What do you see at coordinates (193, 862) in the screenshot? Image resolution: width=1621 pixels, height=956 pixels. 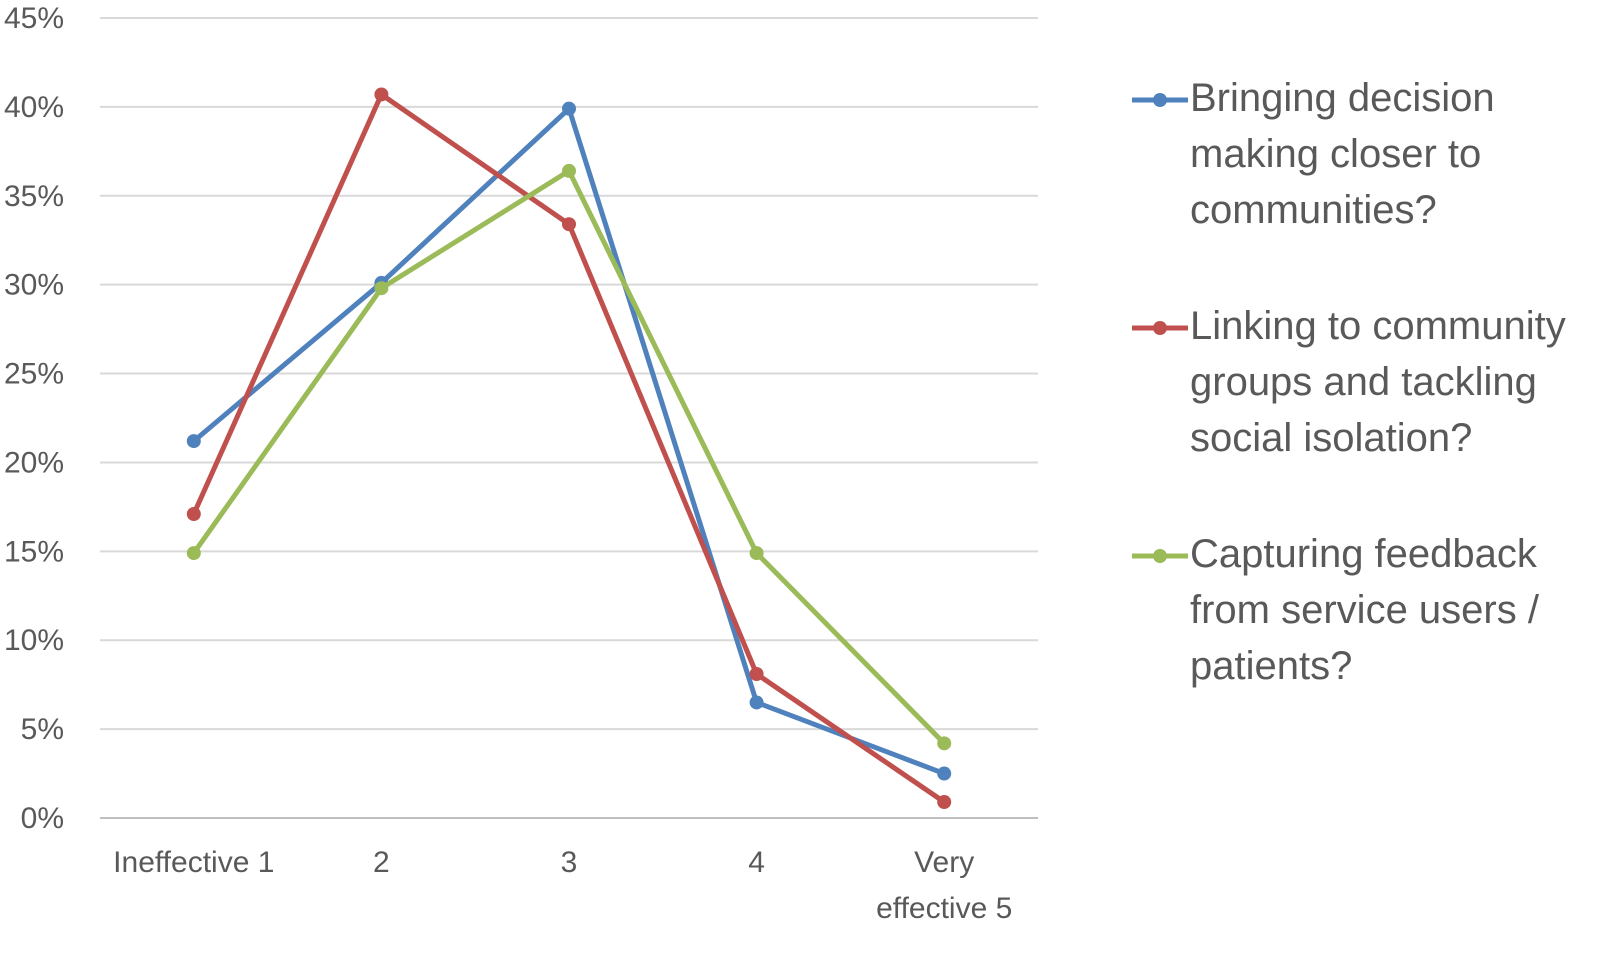 I see `x-tick-label-1: Ineffective 1` at bounding box center [193, 862].